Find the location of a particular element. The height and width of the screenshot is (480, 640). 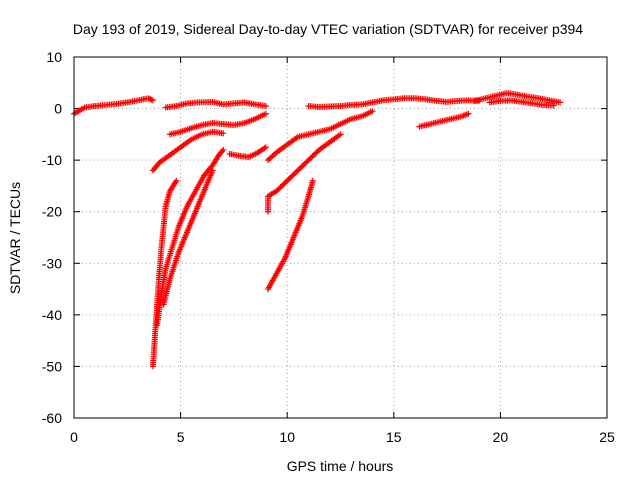

x-axis-label: GPS time / hours is located at coordinates (340, 466).